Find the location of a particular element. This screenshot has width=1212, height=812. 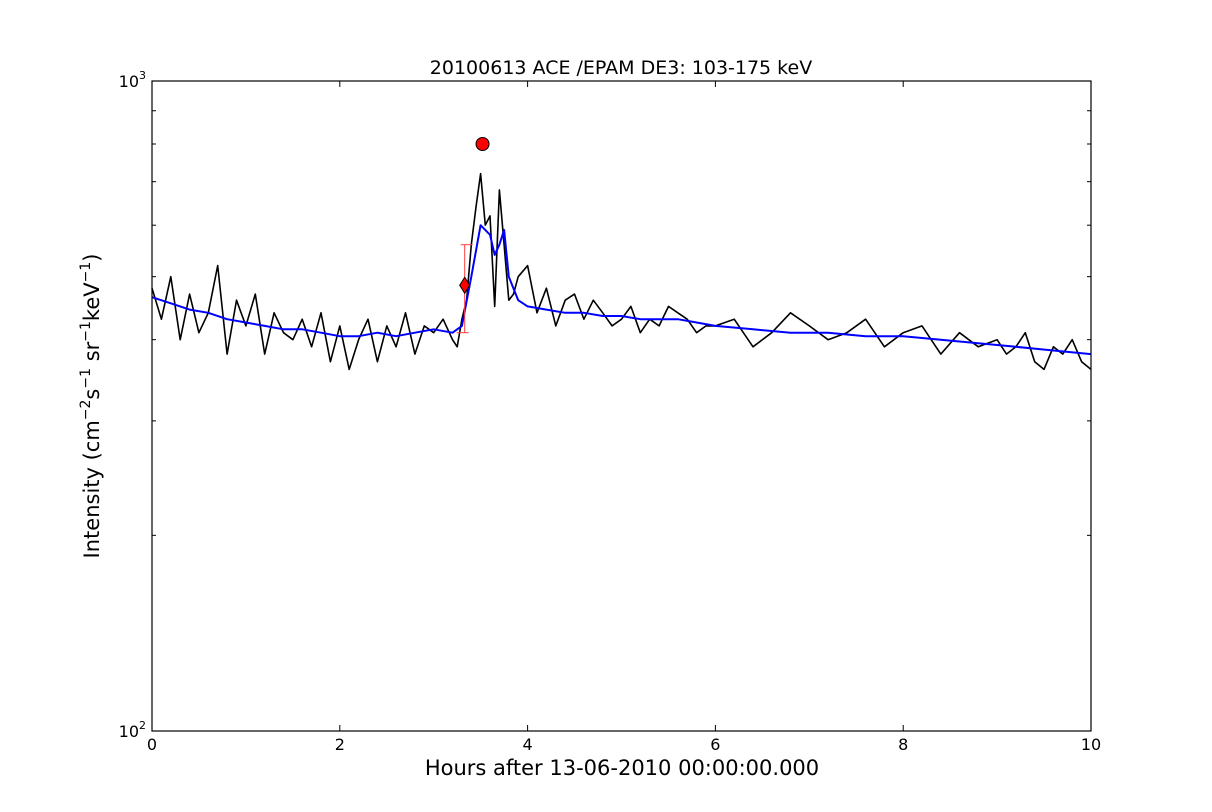

x-tick-label: 0 is located at coordinates (152, 744).